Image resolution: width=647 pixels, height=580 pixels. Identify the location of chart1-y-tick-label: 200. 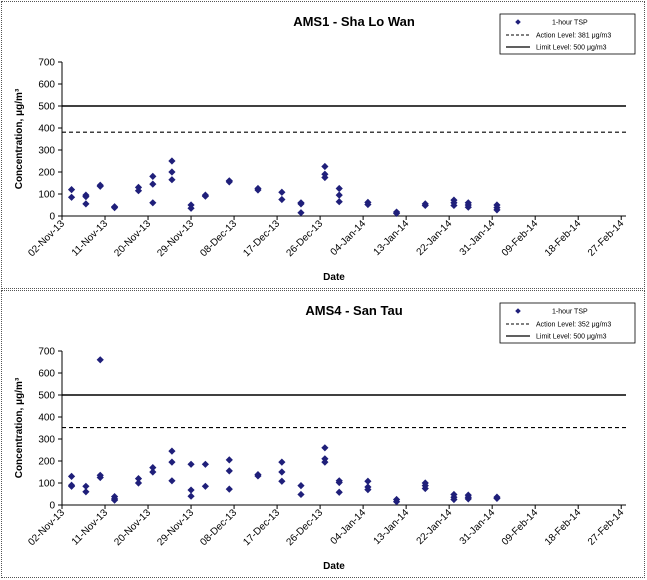
(46, 173).